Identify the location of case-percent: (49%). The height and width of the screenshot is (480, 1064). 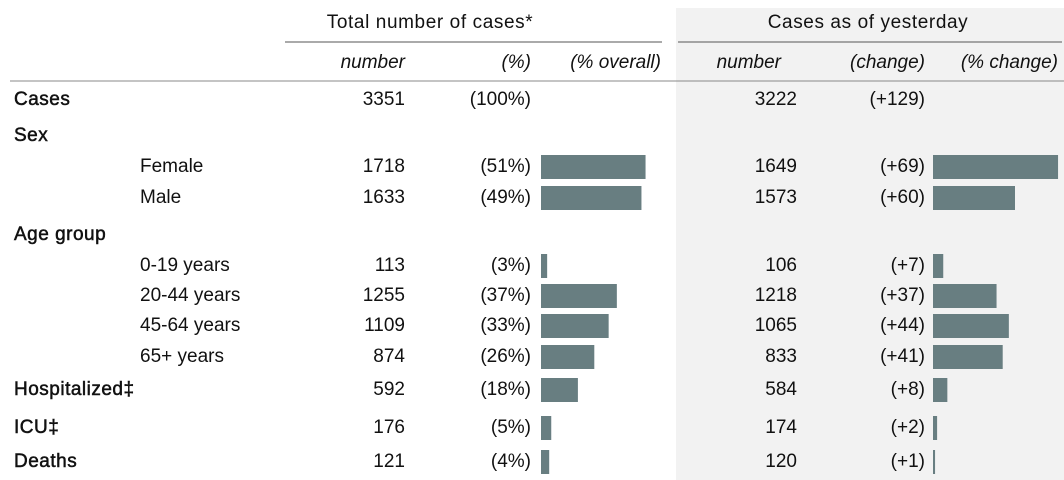
(505, 197).